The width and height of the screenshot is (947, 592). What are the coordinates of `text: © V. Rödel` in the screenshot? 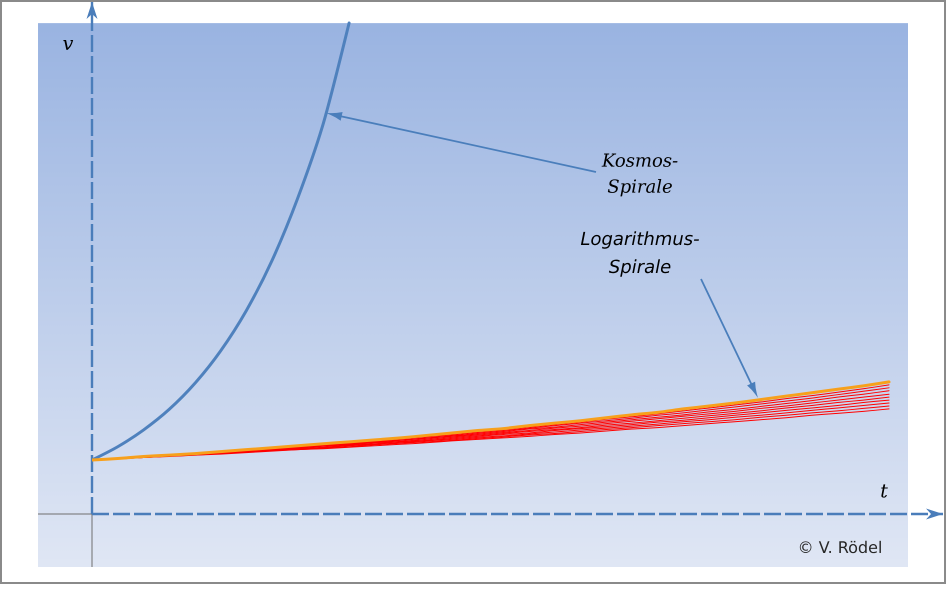 It's located at (840, 547).